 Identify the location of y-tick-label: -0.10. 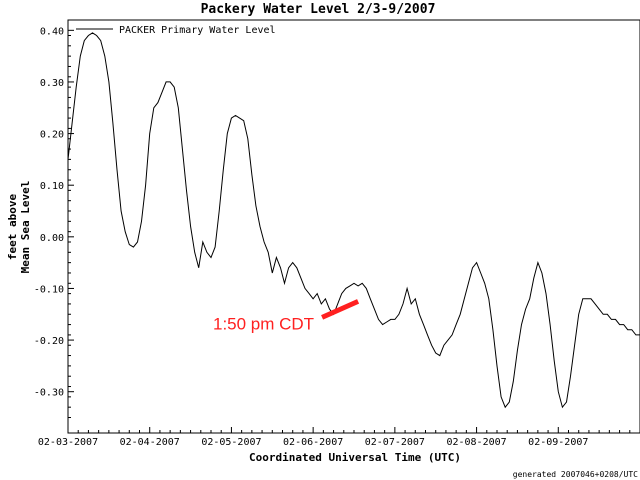
(49, 289).